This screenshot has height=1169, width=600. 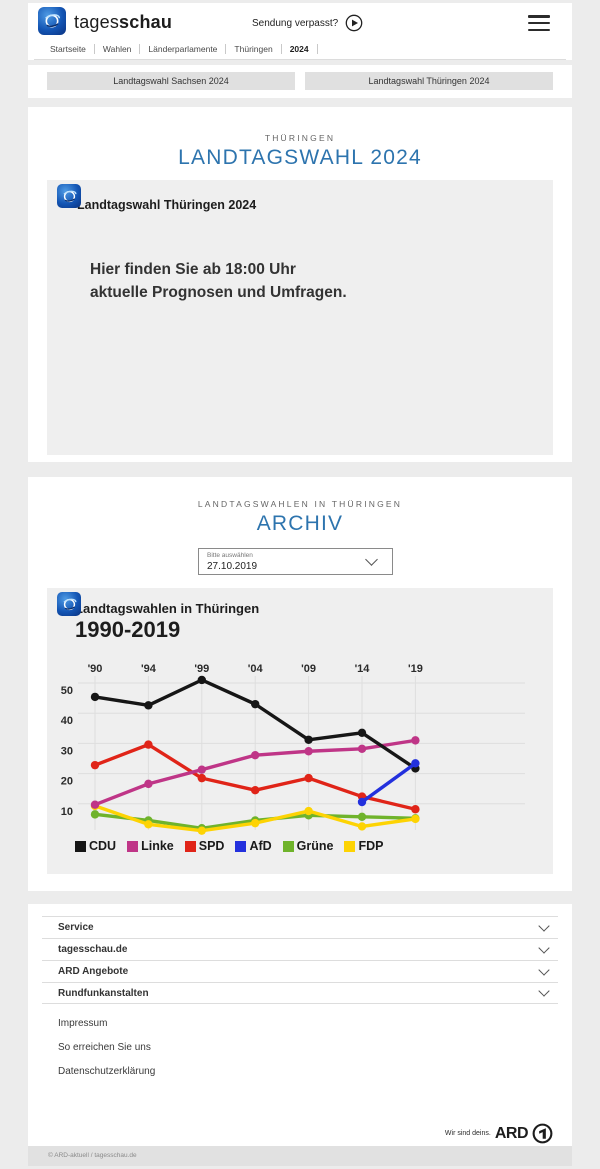 I want to click on breadcrumb-2024: 2024, so click(x=299, y=49).